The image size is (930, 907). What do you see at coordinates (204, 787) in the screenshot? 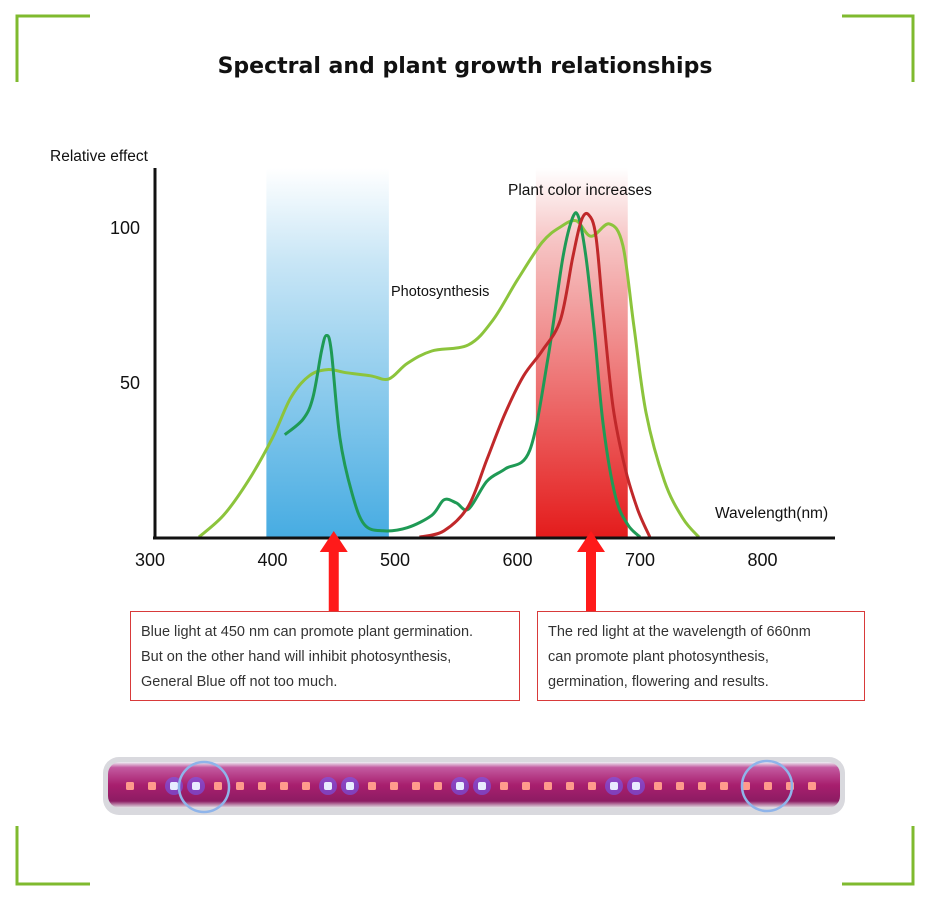
I see `highlight-circle-blue` at bounding box center [204, 787].